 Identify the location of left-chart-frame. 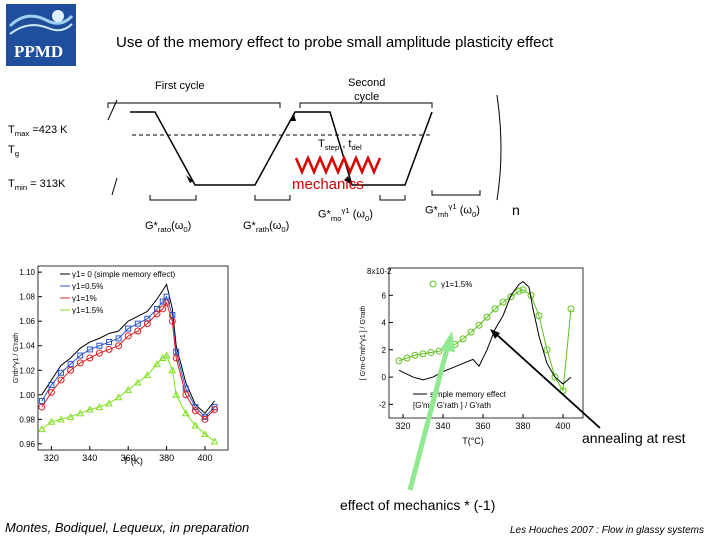
(133, 358).